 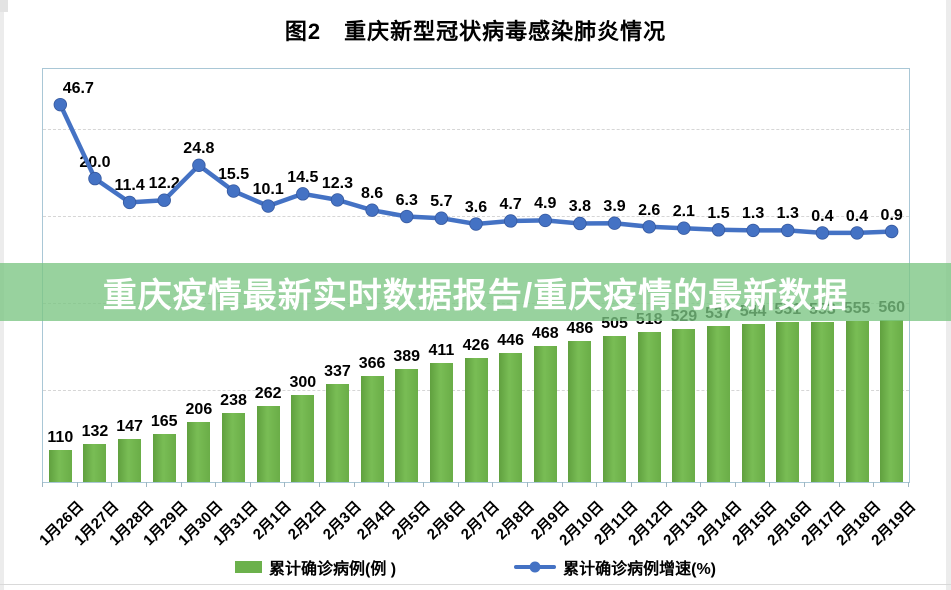 What do you see at coordinates (580, 411) in the screenshot?
I see `bar-2月10日` at bounding box center [580, 411].